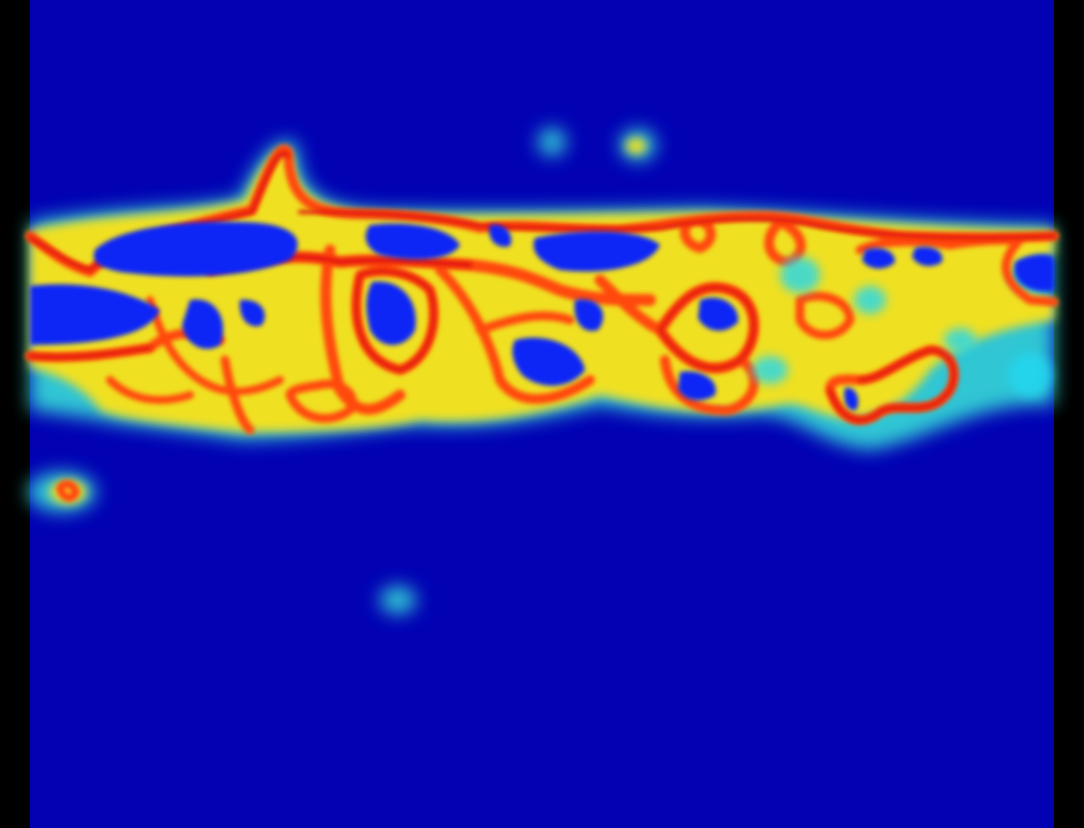 This screenshot has width=1084, height=828. Describe the element at coordinates (902, 327) in the screenshot. I see `heatmap-speckle-layer` at that location.